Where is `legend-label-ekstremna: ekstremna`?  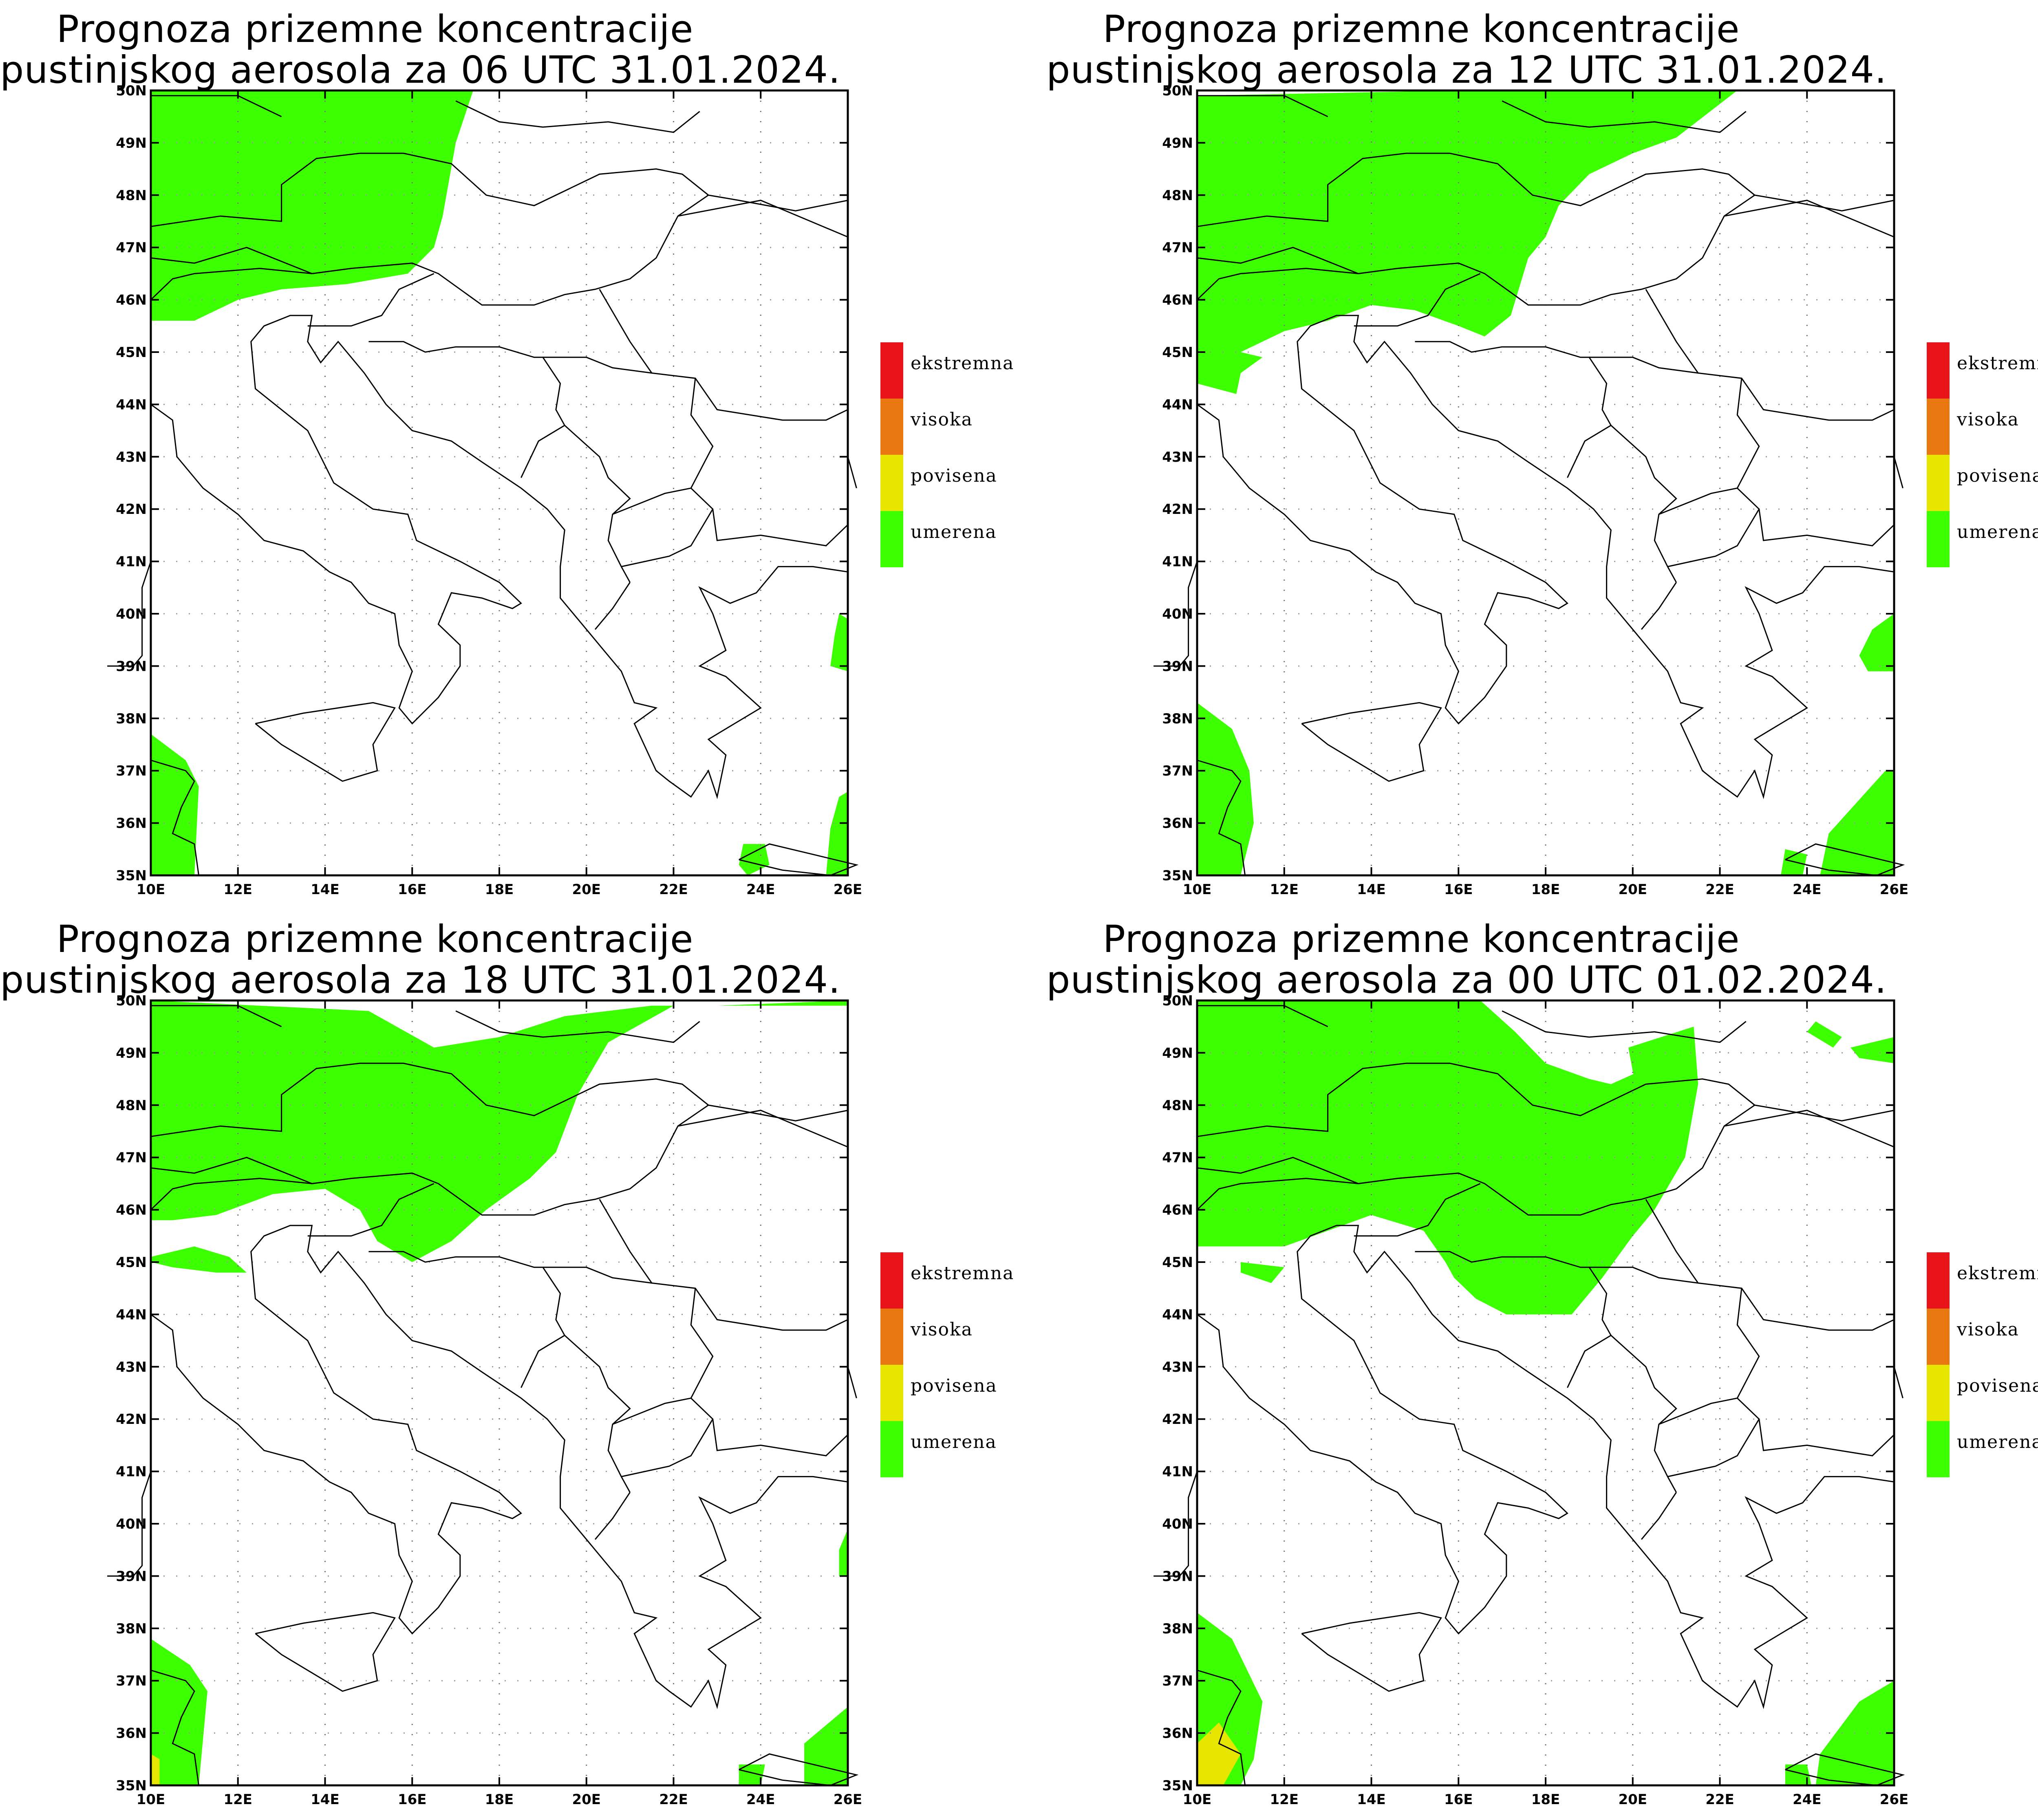 legend-label-ekstremna: ekstremna is located at coordinates (1998, 364).